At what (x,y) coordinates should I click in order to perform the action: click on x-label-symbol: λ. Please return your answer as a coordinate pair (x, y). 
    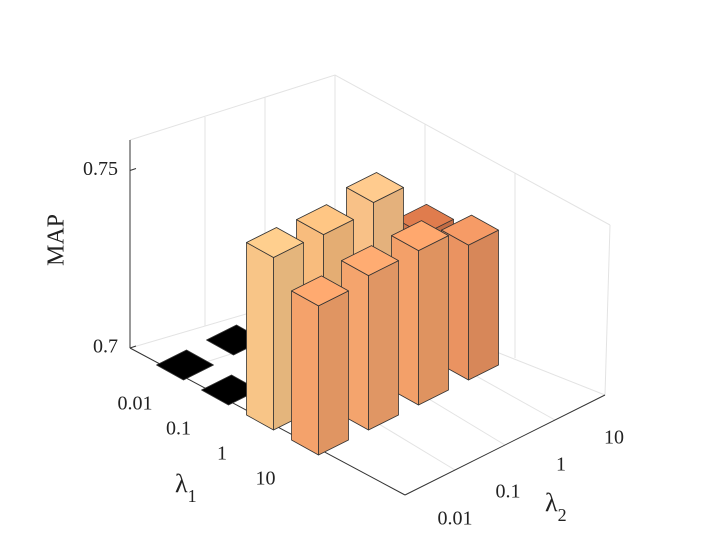
    Looking at the image, I should click on (181, 483).